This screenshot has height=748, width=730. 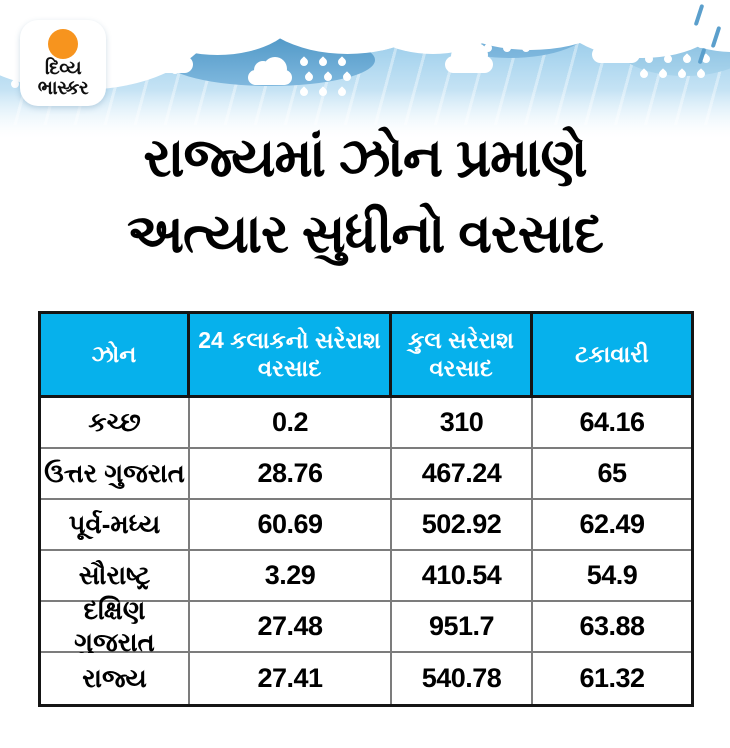 What do you see at coordinates (462, 474) in the screenshot?
I see `total-rain-value: 467.24` at bounding box center [462, 474].